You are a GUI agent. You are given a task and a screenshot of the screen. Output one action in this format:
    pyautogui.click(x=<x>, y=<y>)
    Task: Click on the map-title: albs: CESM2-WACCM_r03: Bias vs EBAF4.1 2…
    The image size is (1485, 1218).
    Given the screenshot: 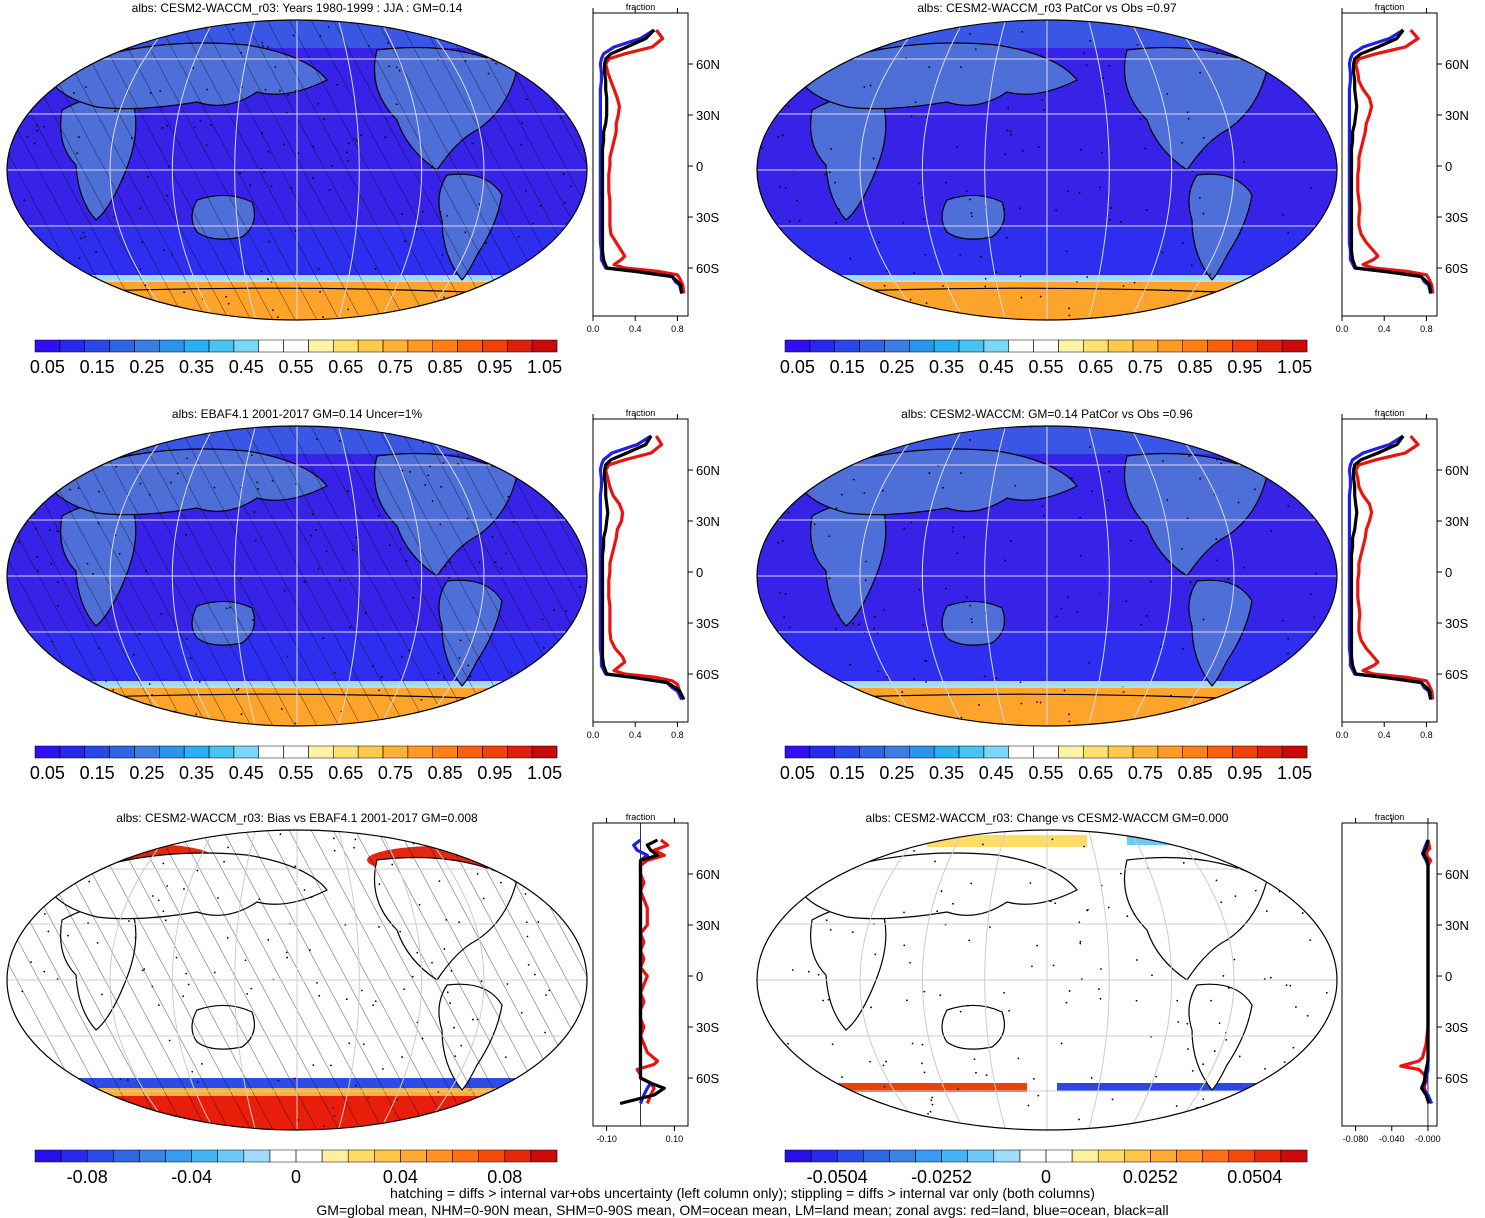 What is the action you would take?
    pyautogui.click(x=297, y=818)
    